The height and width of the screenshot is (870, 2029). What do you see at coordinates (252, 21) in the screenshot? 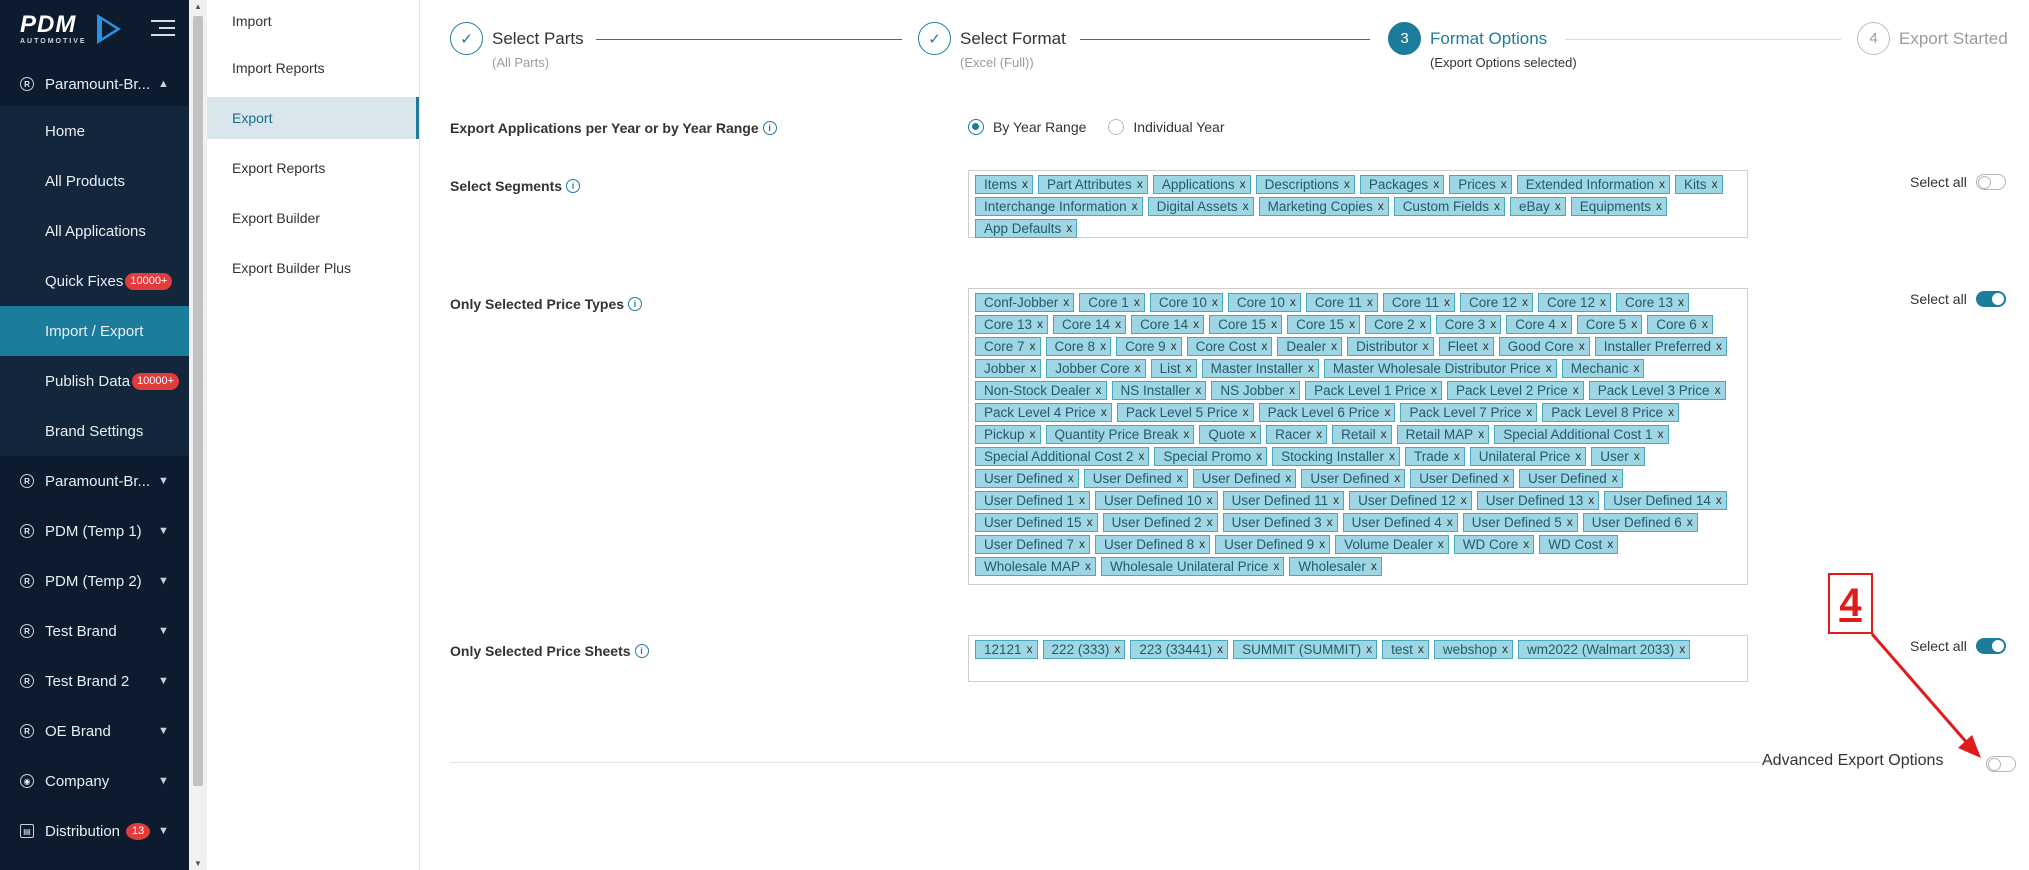
I see `subnav-import: Import` at bounding box center [252, 21].